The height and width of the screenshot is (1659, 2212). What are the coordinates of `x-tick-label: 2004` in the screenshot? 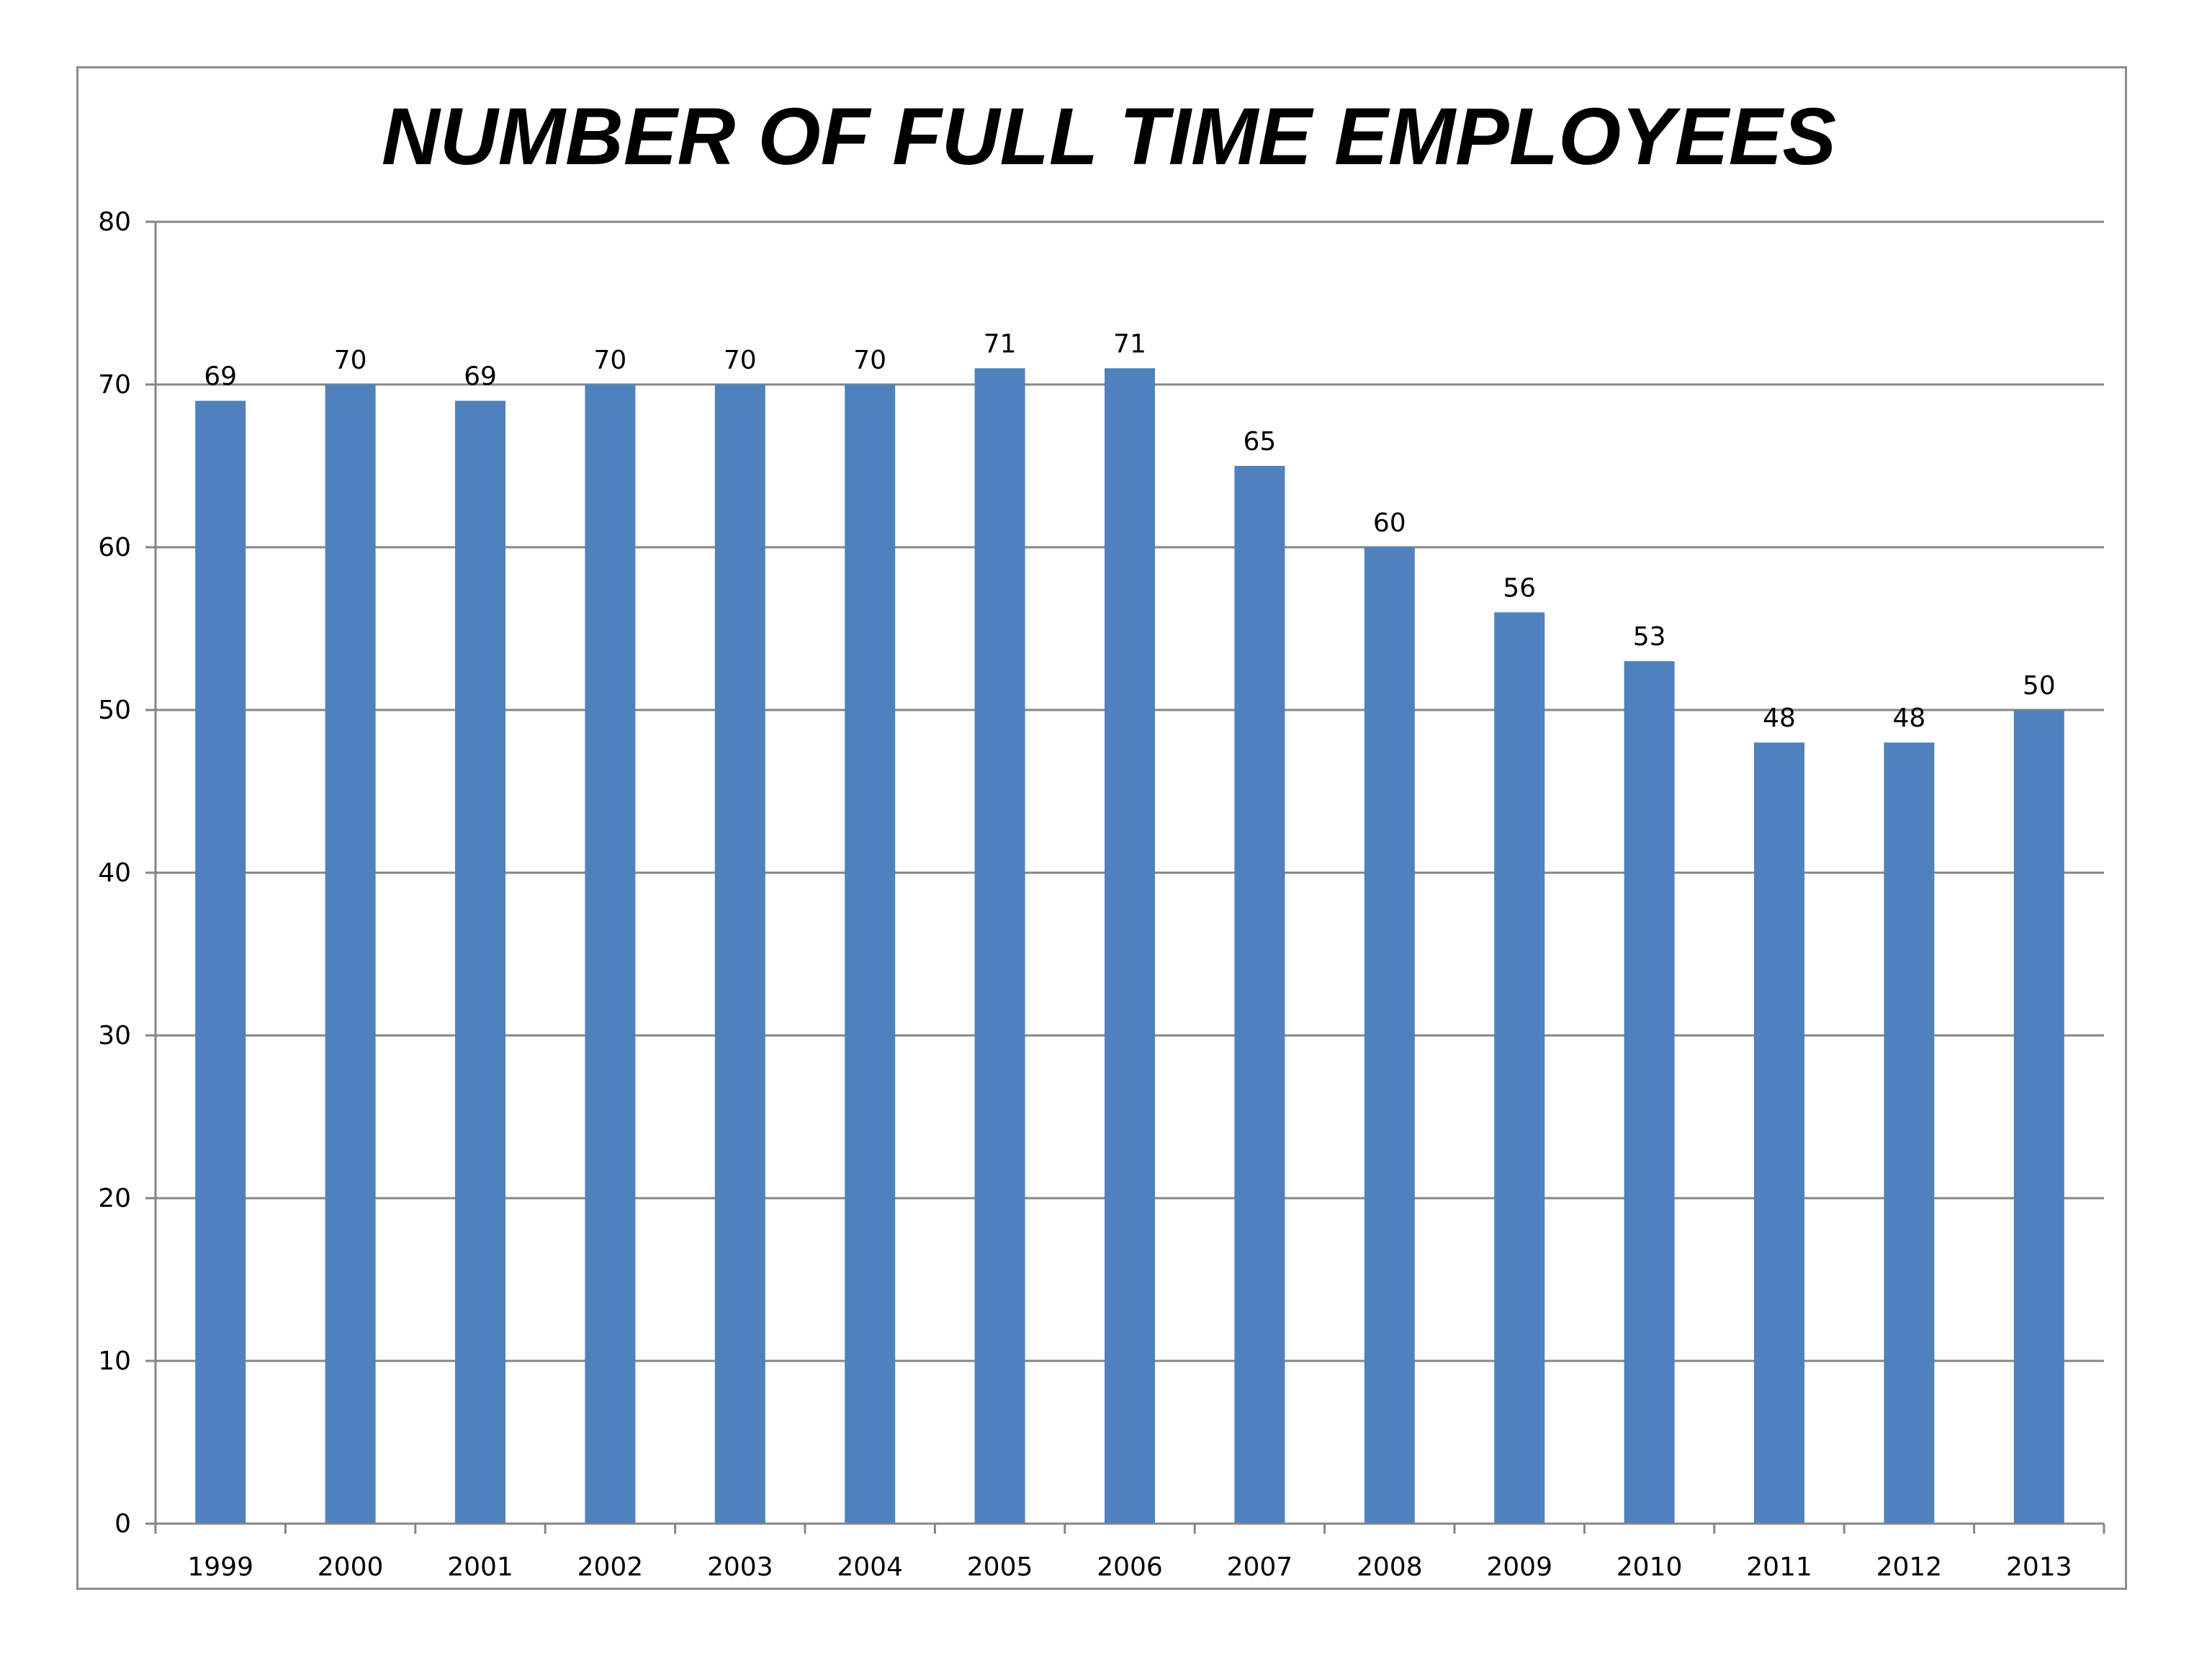 It's located at (870, 1567).